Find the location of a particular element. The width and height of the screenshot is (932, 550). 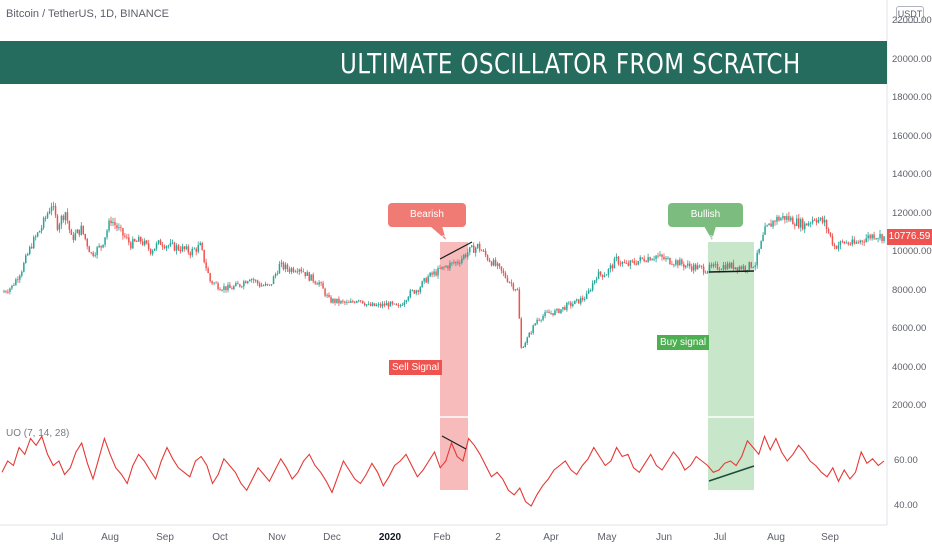

time-tick-label: Jun is located at coordinates (664, 537).